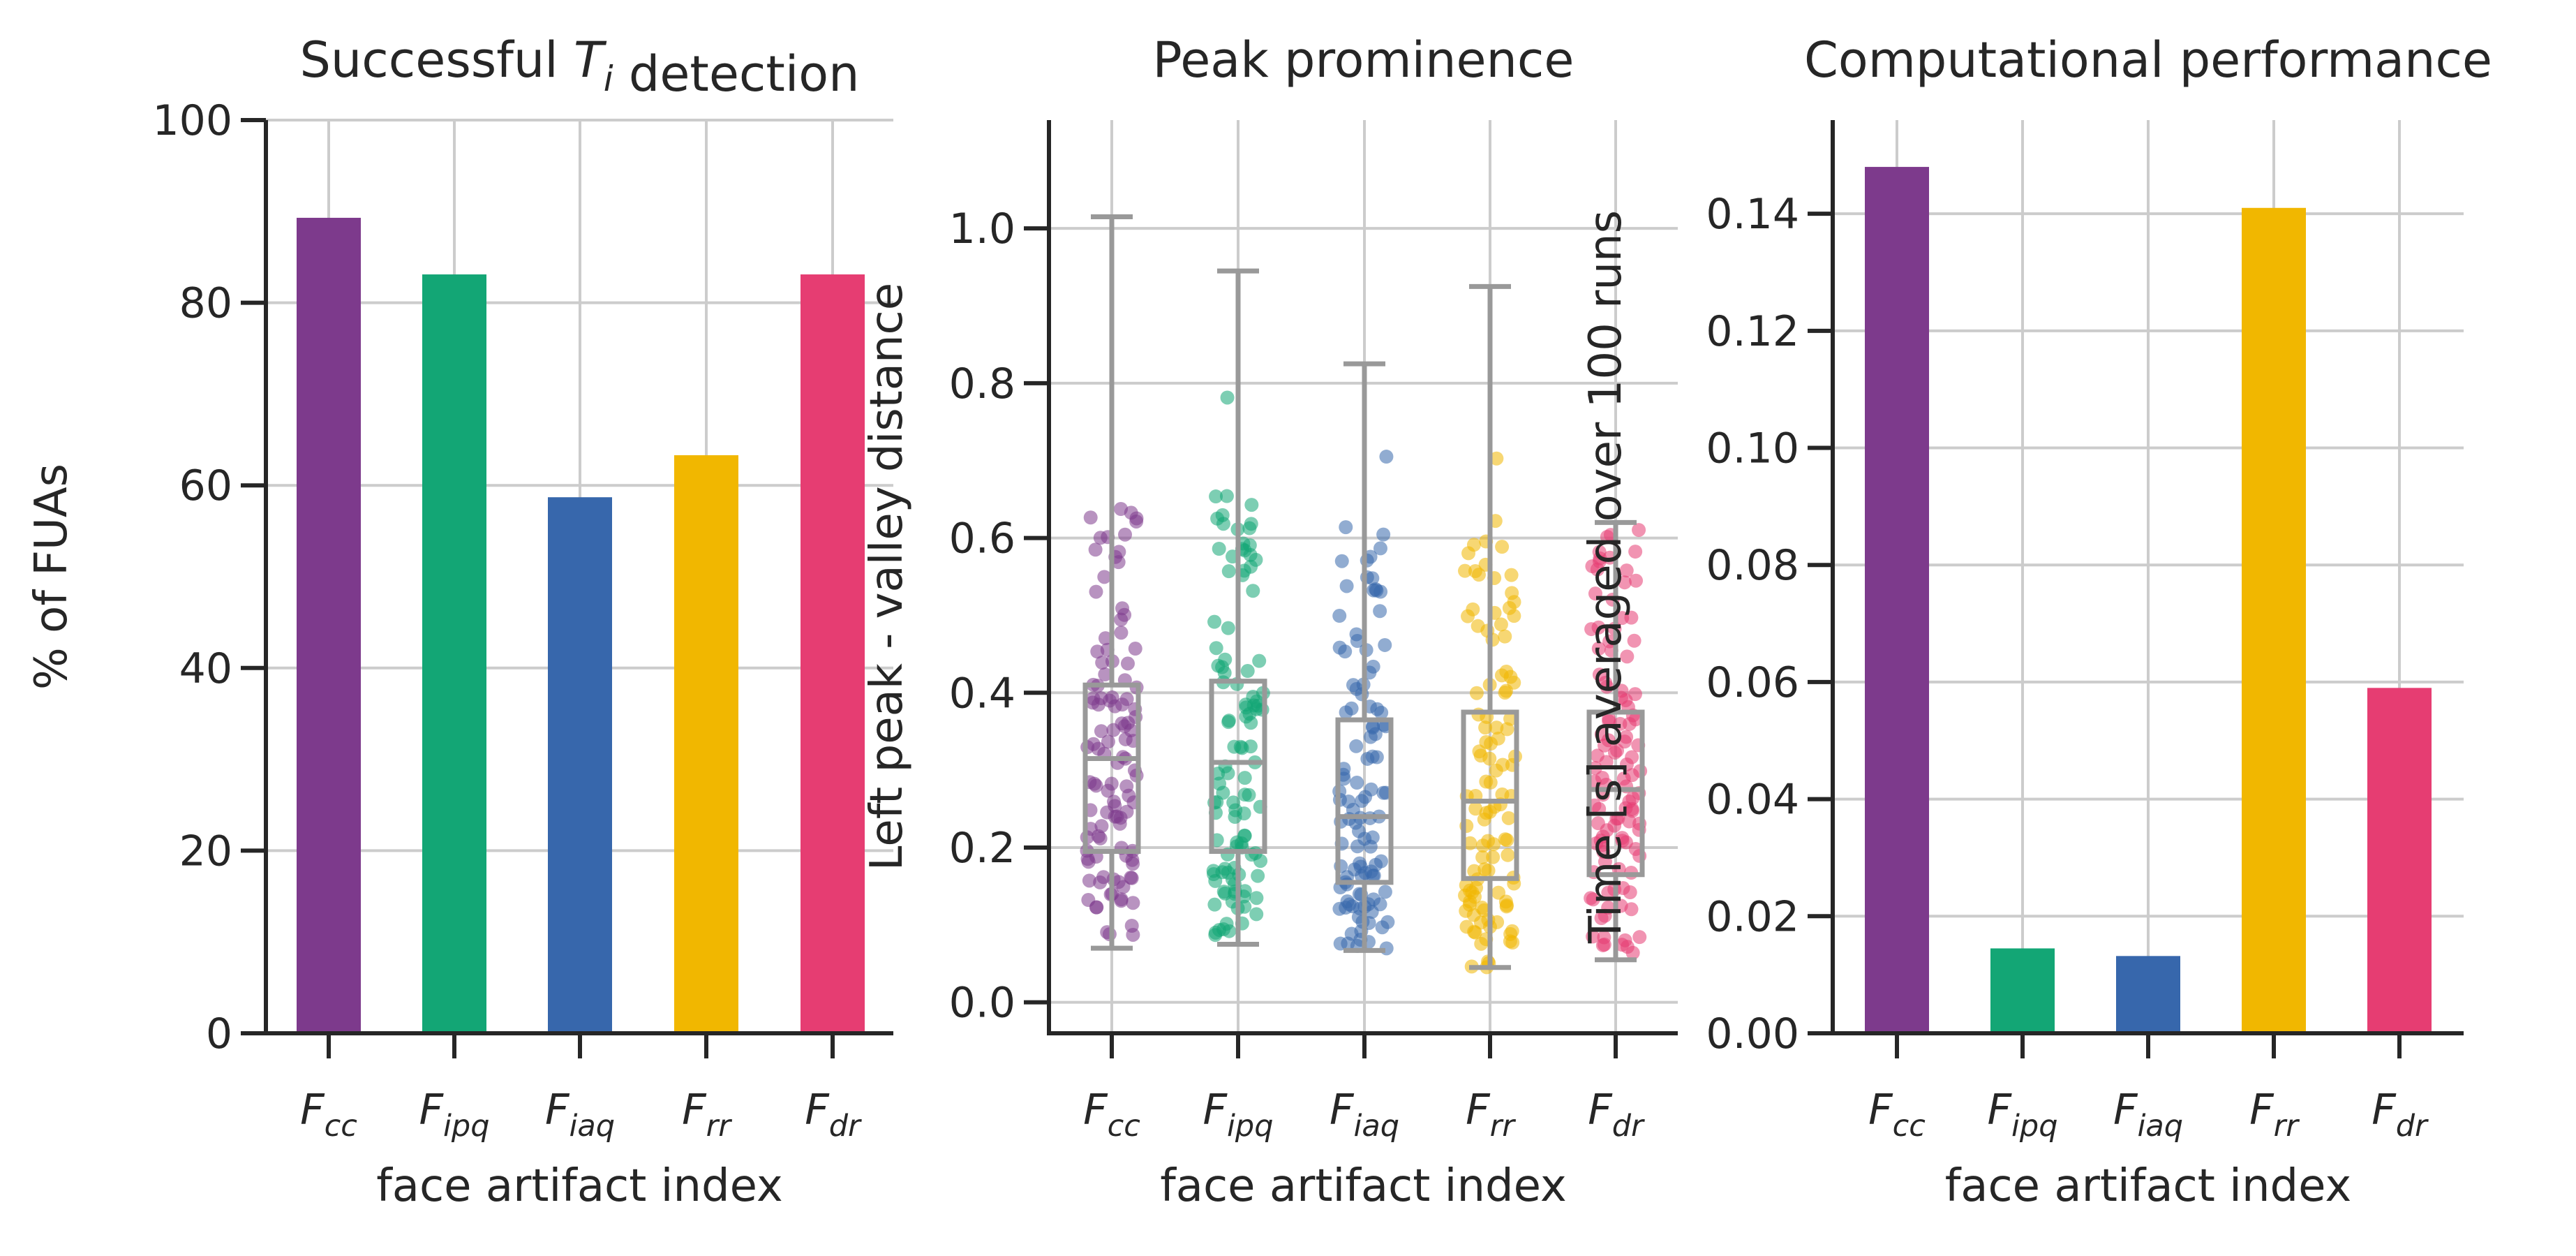  What do you see at coordinates (454, 1115) in the screenshot?
I see `x-tick-label: Fipq` at bounding box center [454, 1115].